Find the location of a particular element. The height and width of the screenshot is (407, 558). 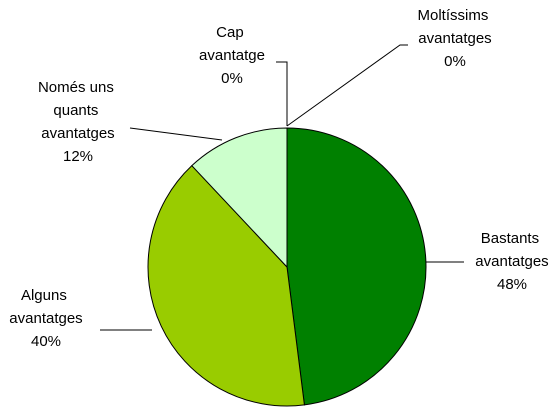

pie-slice is located at coordinates (239, 198).